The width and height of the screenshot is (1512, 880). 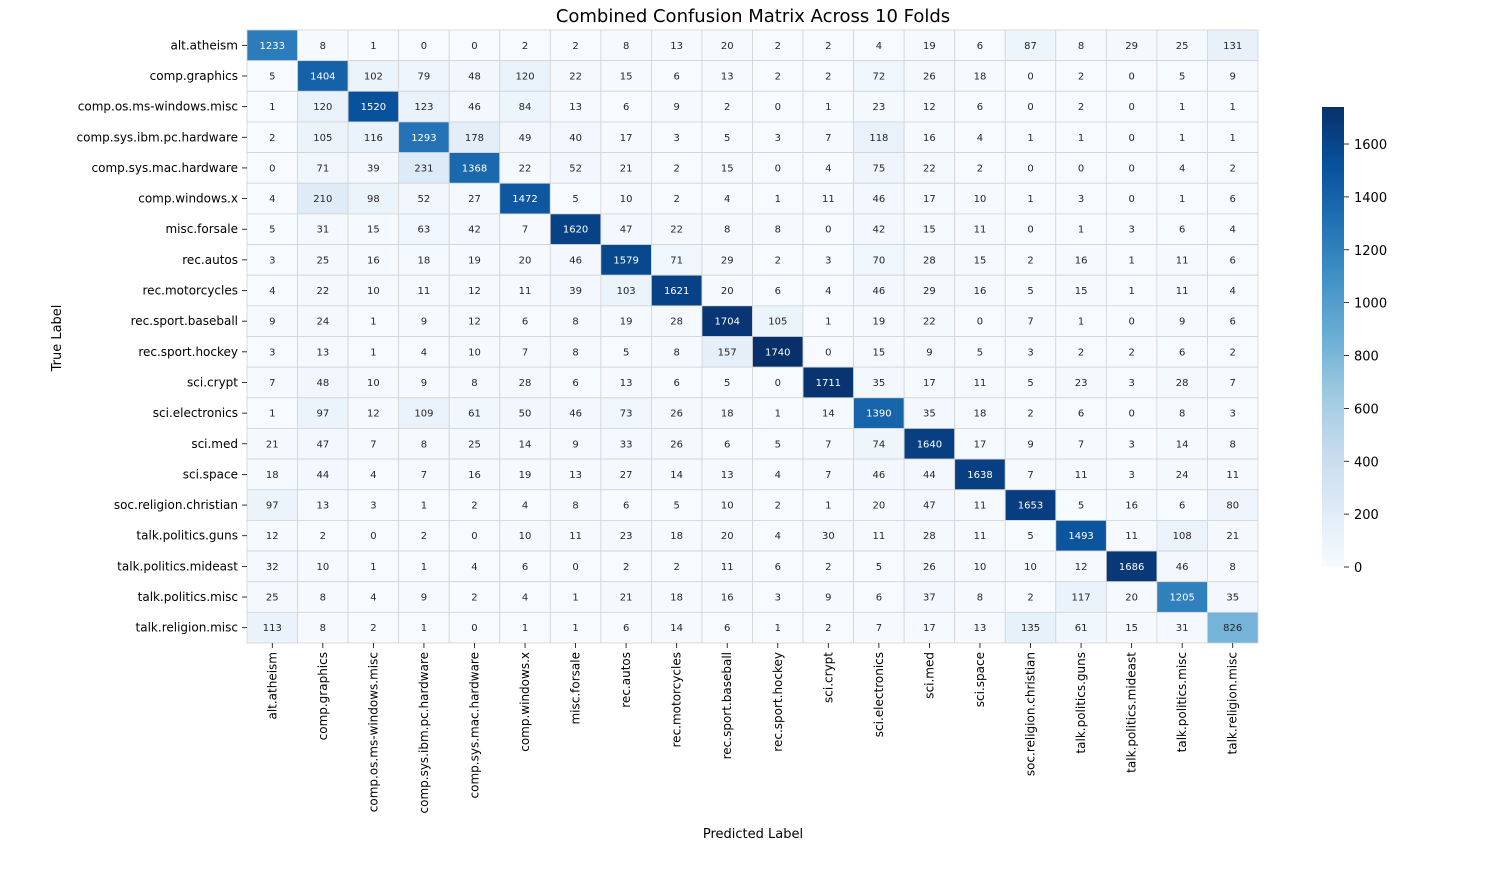 What do you see at coordinates (1182, 628) in the screenshot?
I see `cell-value-label: 31` at bounding box center [1182, 628].